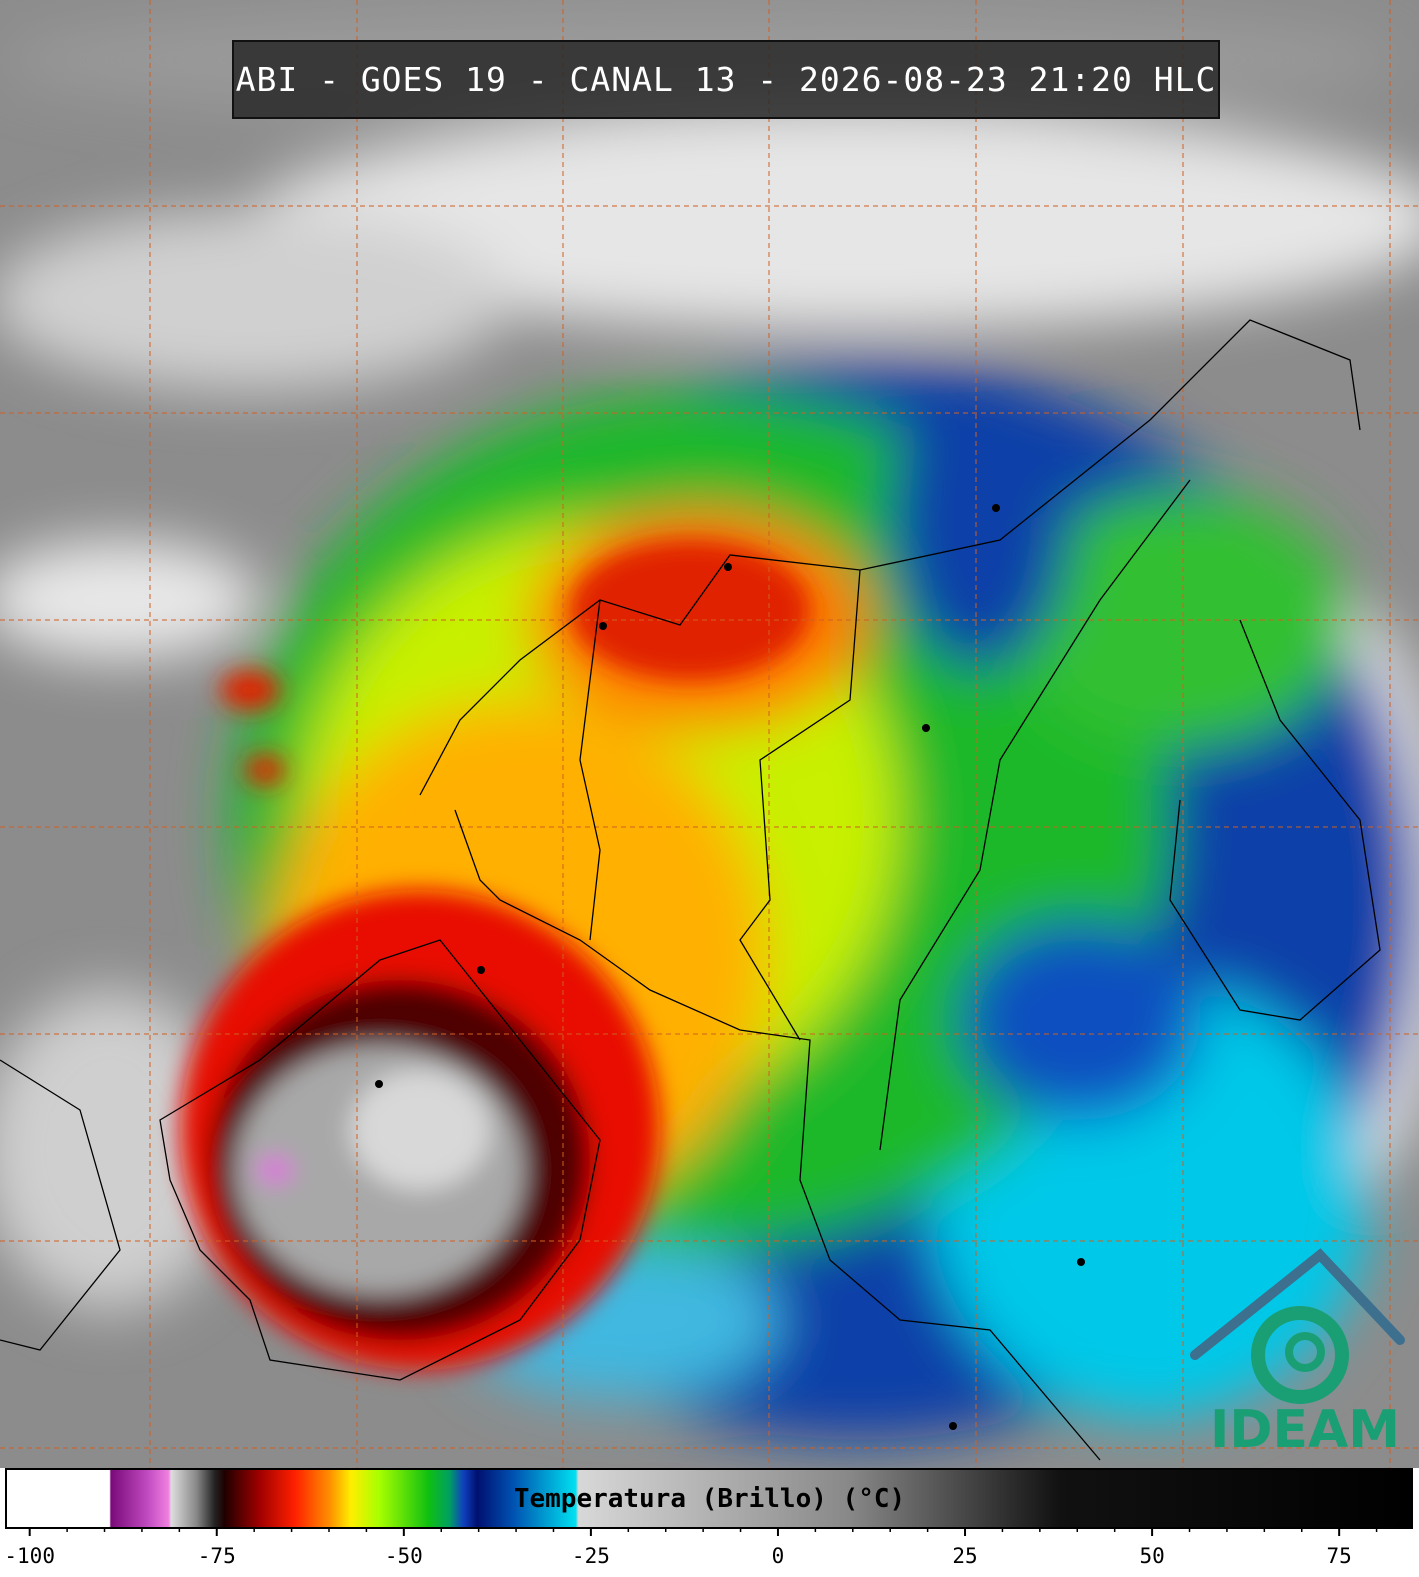  What do you see at coordinates (591, 1556) in the screenshot?
I see `tick-label: -25` at bounding box center [591, 1556].